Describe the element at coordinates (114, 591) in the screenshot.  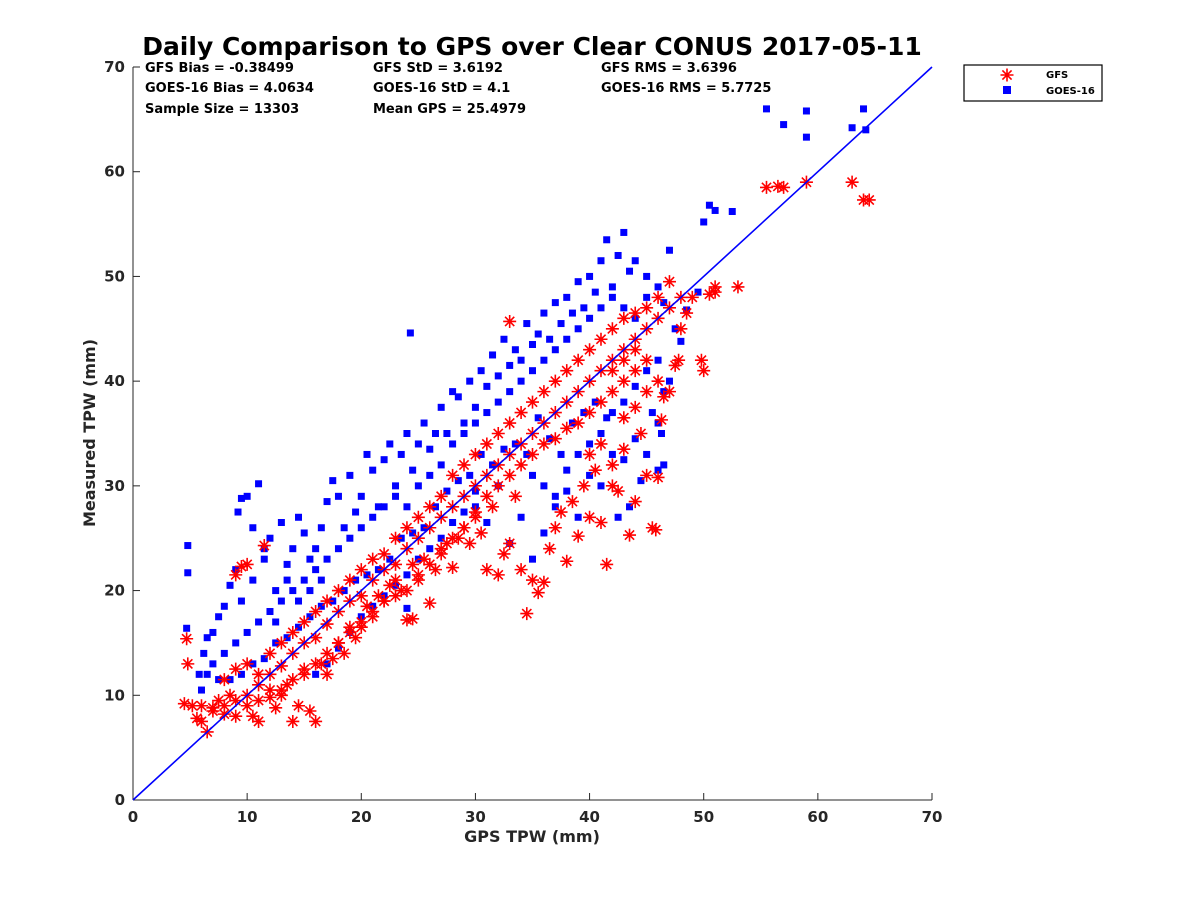
I see `y-tick-label: 20` at that location.